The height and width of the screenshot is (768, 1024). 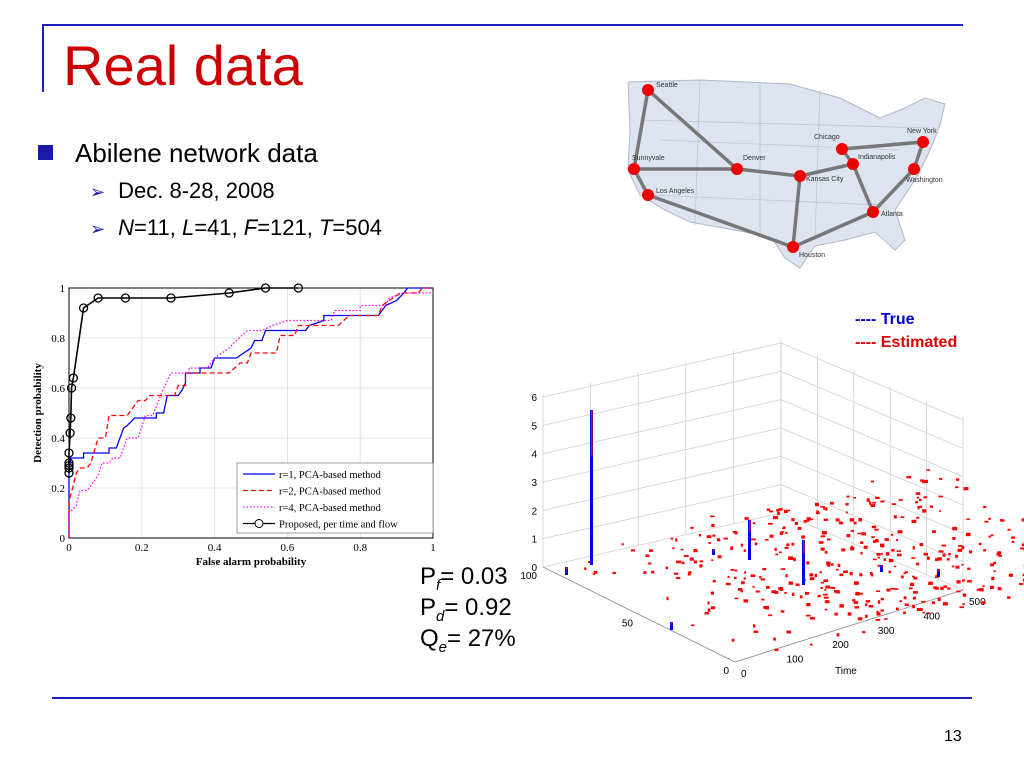 I want to click on legend-label: Proposed, per time and flow, so click(x=338, y=525).